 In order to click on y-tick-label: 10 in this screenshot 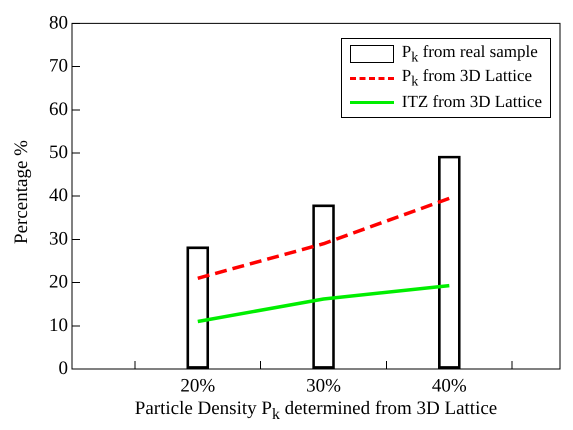, I will do `click(58, 325)`.